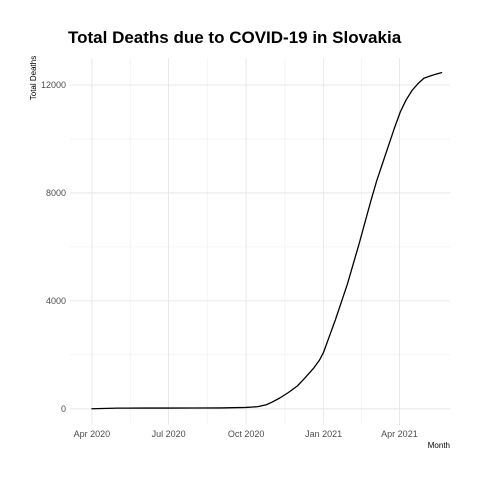 This screenshot has height=480, width=480. What do you see at coordinates (323, 434) in the screenshot?
I see `x-tick-label: Jan 2021` at bounding box center [323, 434].